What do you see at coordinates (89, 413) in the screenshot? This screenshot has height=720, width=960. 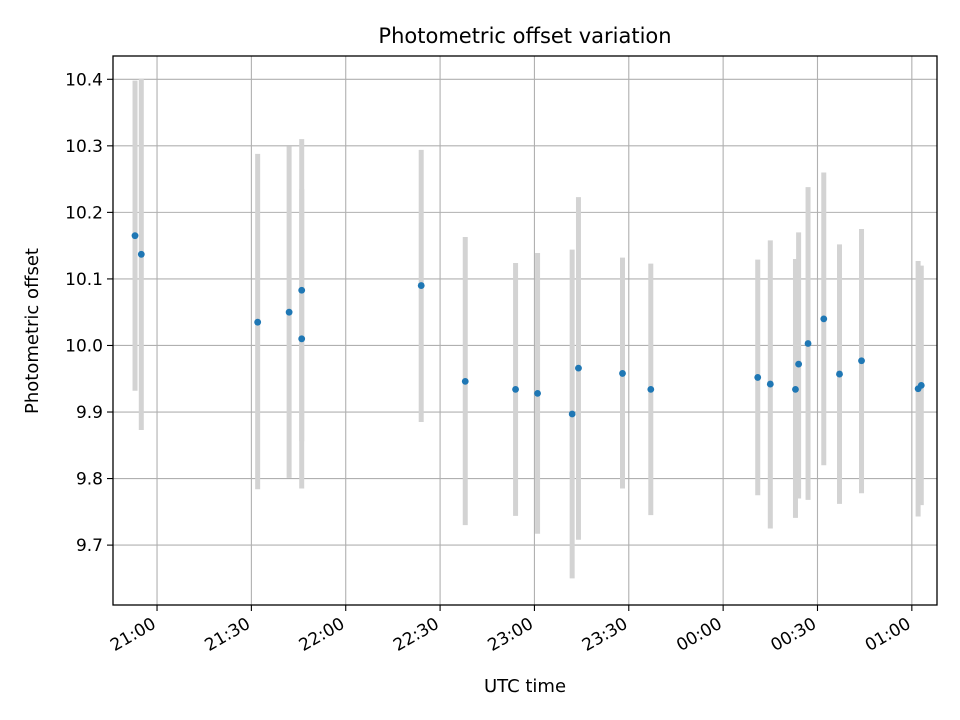 I see `y-tick-label: 9.9` at bounding box center [89, 413].